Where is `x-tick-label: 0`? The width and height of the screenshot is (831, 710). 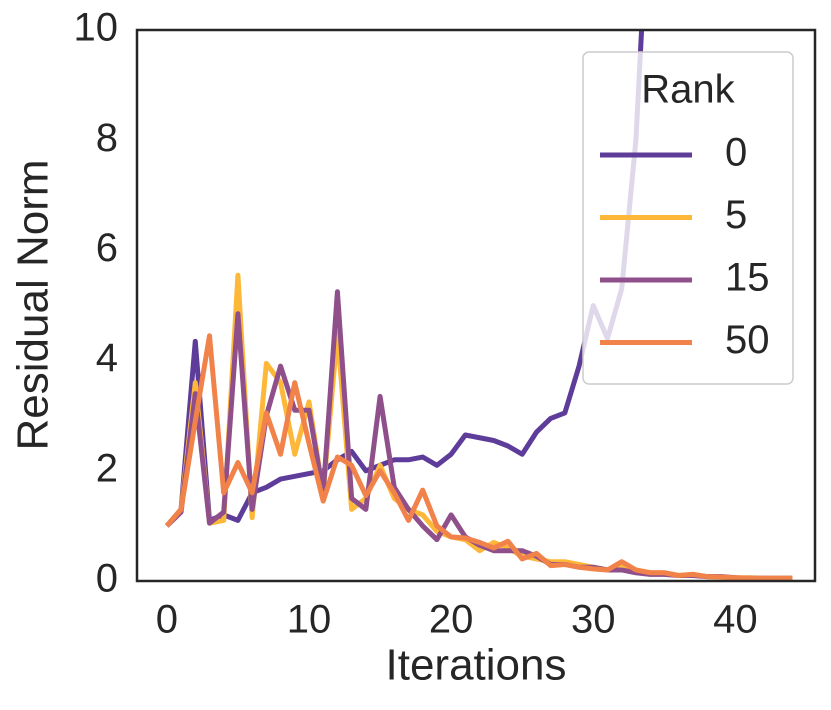
x-tick-label: 0 is located at coordinates (167, 620).